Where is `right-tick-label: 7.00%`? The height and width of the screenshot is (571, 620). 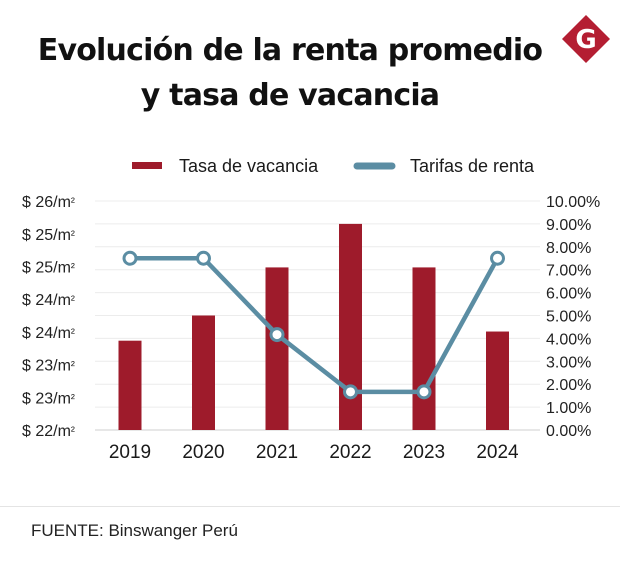
right-tick-label: 7.00% is located at coordinates (568, 271).